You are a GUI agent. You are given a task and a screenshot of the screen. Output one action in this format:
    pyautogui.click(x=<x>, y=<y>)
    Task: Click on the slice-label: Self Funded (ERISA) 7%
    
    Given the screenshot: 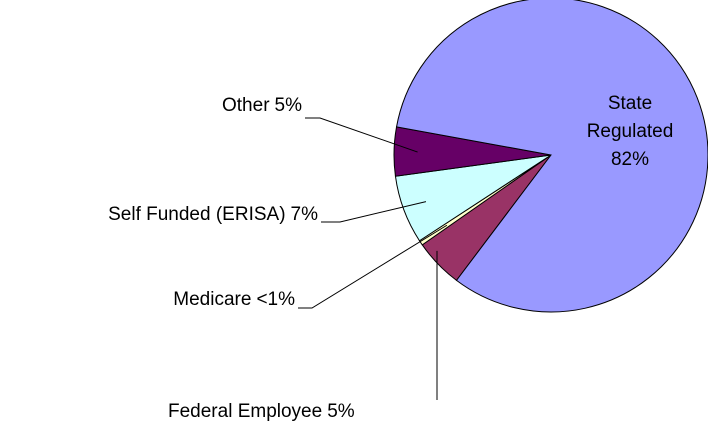 What is the action you would take?
    pyautogui.click(x=213, y=214)
    